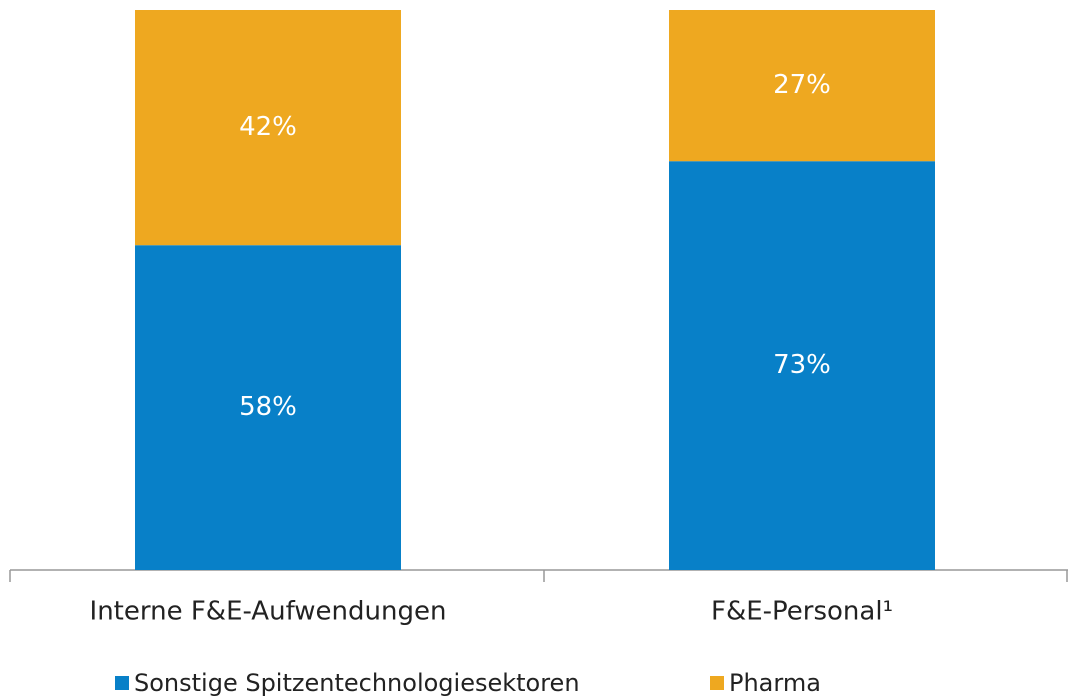 The image size is (1068, 698). What do you see at coordinates (268, 612) in the screenshot?
I see `x-tick-label: Interne F&E-Aufwendungen` at bounding box center [268, 612].